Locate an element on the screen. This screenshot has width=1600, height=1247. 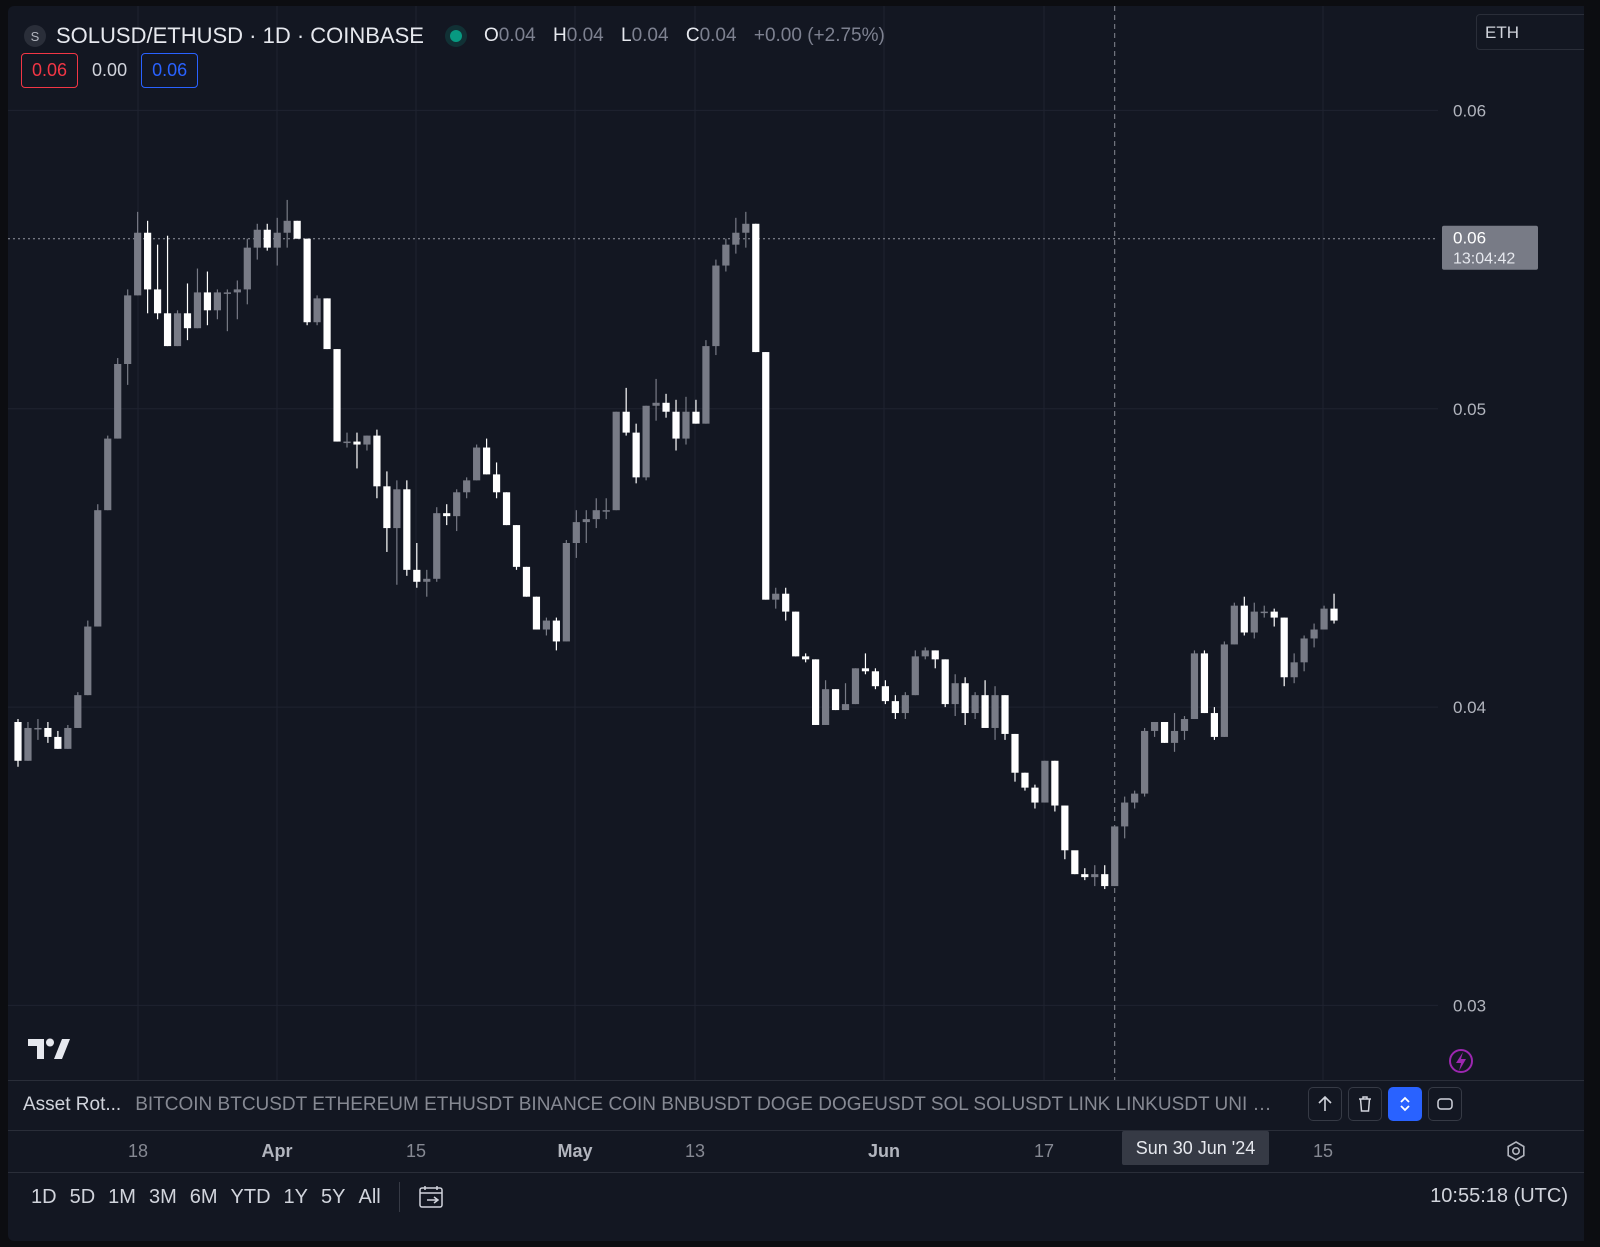
maximize-button is located at coordinates (1445, 1104).